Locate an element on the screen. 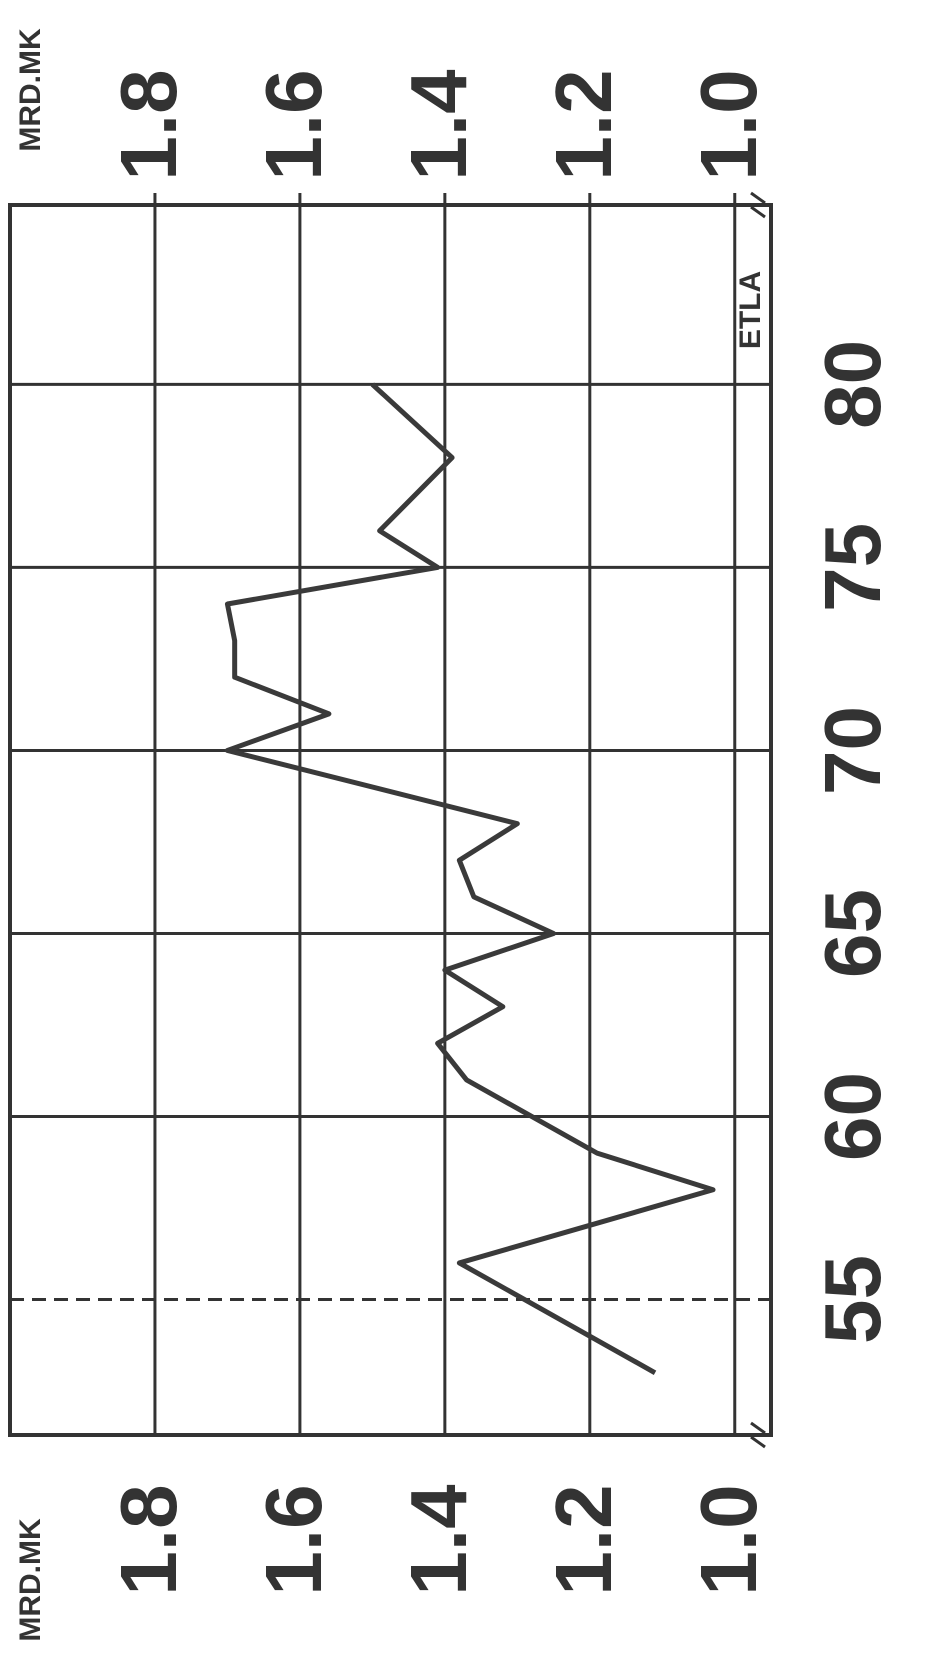  y-tick-label: 1.2 is located at coordinates (583, 1539).